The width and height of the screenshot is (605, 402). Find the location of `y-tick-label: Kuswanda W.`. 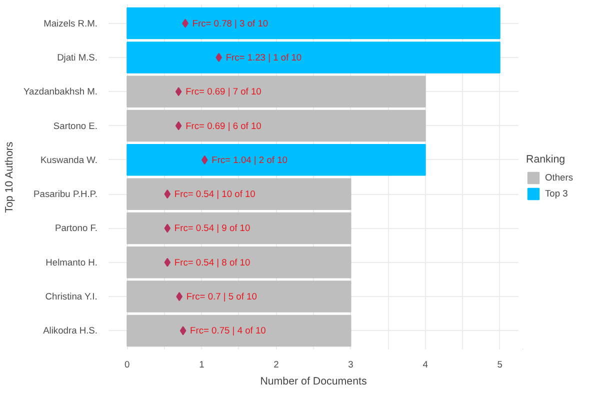

y-tick-label: Kuswanda W. is located at coordinates (69, 159).